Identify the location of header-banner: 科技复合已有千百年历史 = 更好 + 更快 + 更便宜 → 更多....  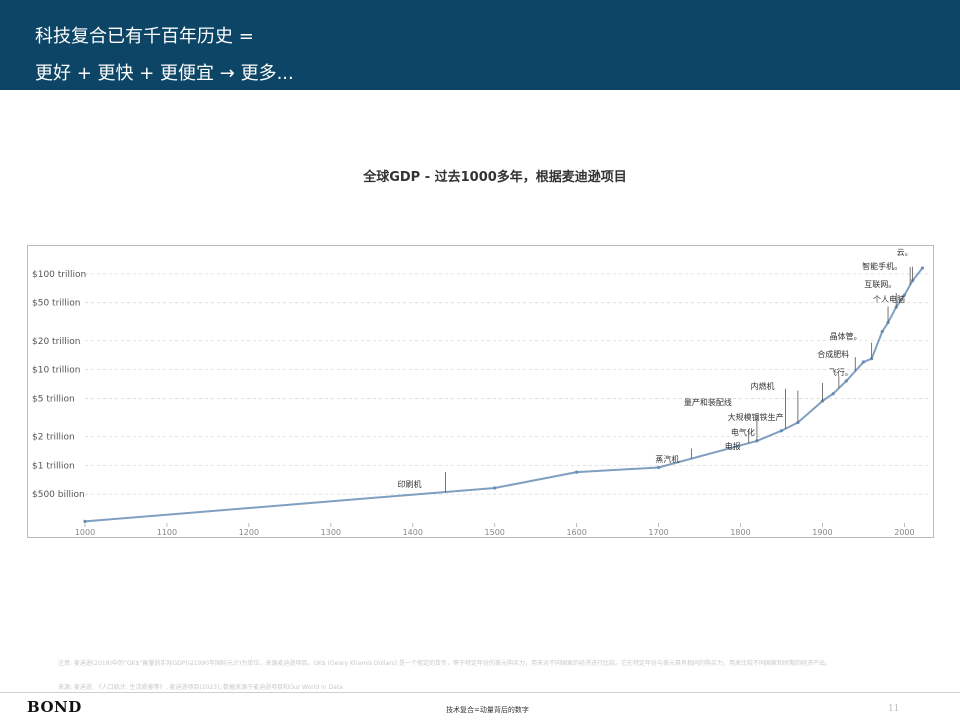
(480, 45).